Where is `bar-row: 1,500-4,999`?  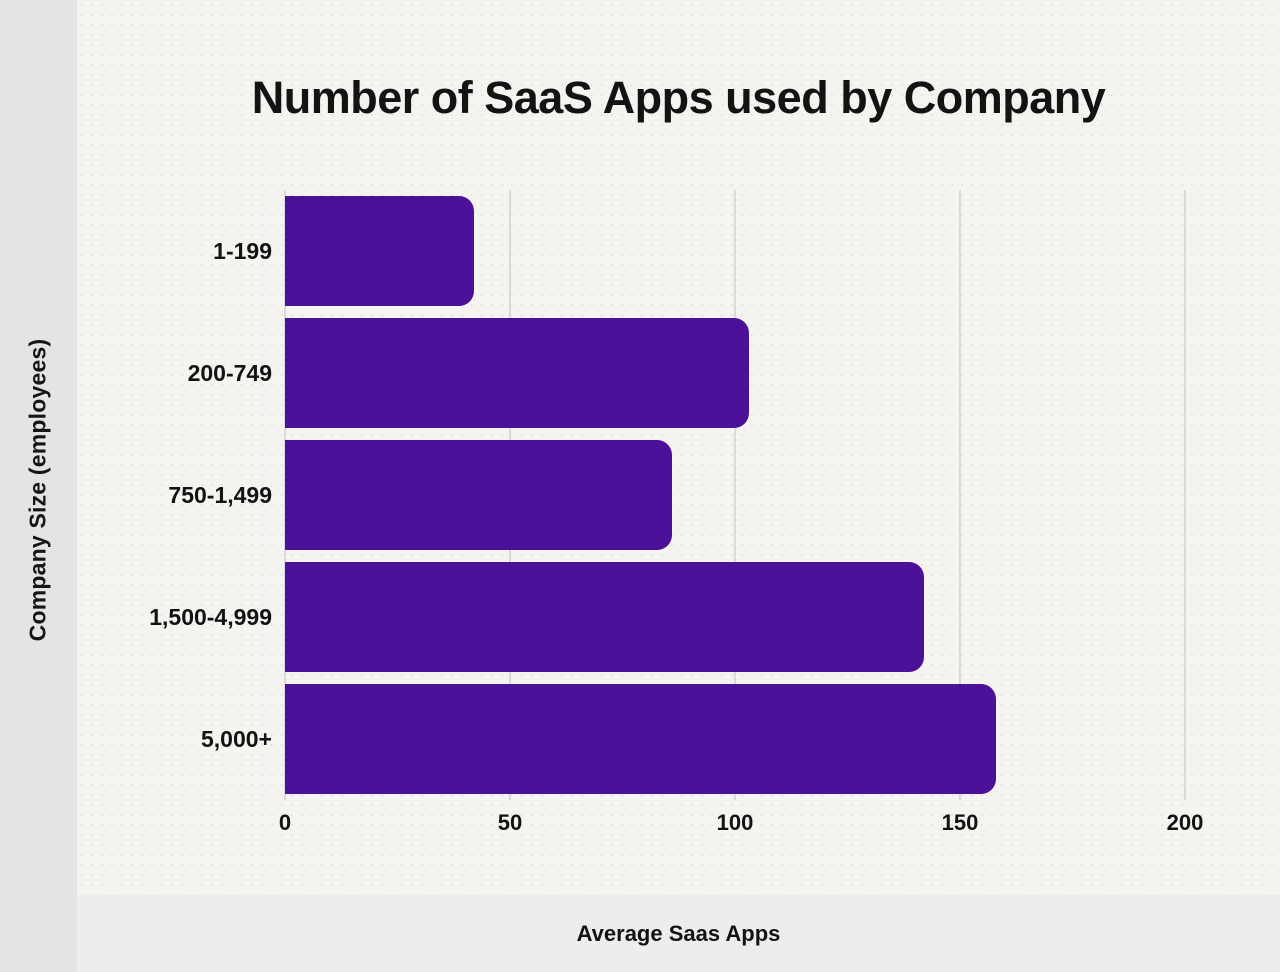 bar-row: 1,500-4,999 is located at coordinates (679, 617).